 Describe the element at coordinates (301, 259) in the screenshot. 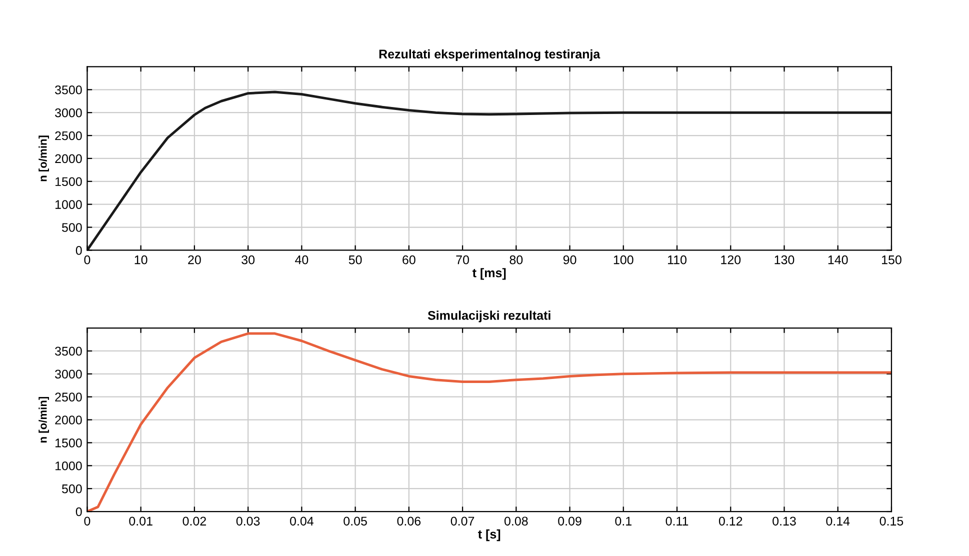

I see `x-tick-label: 40` at that location.